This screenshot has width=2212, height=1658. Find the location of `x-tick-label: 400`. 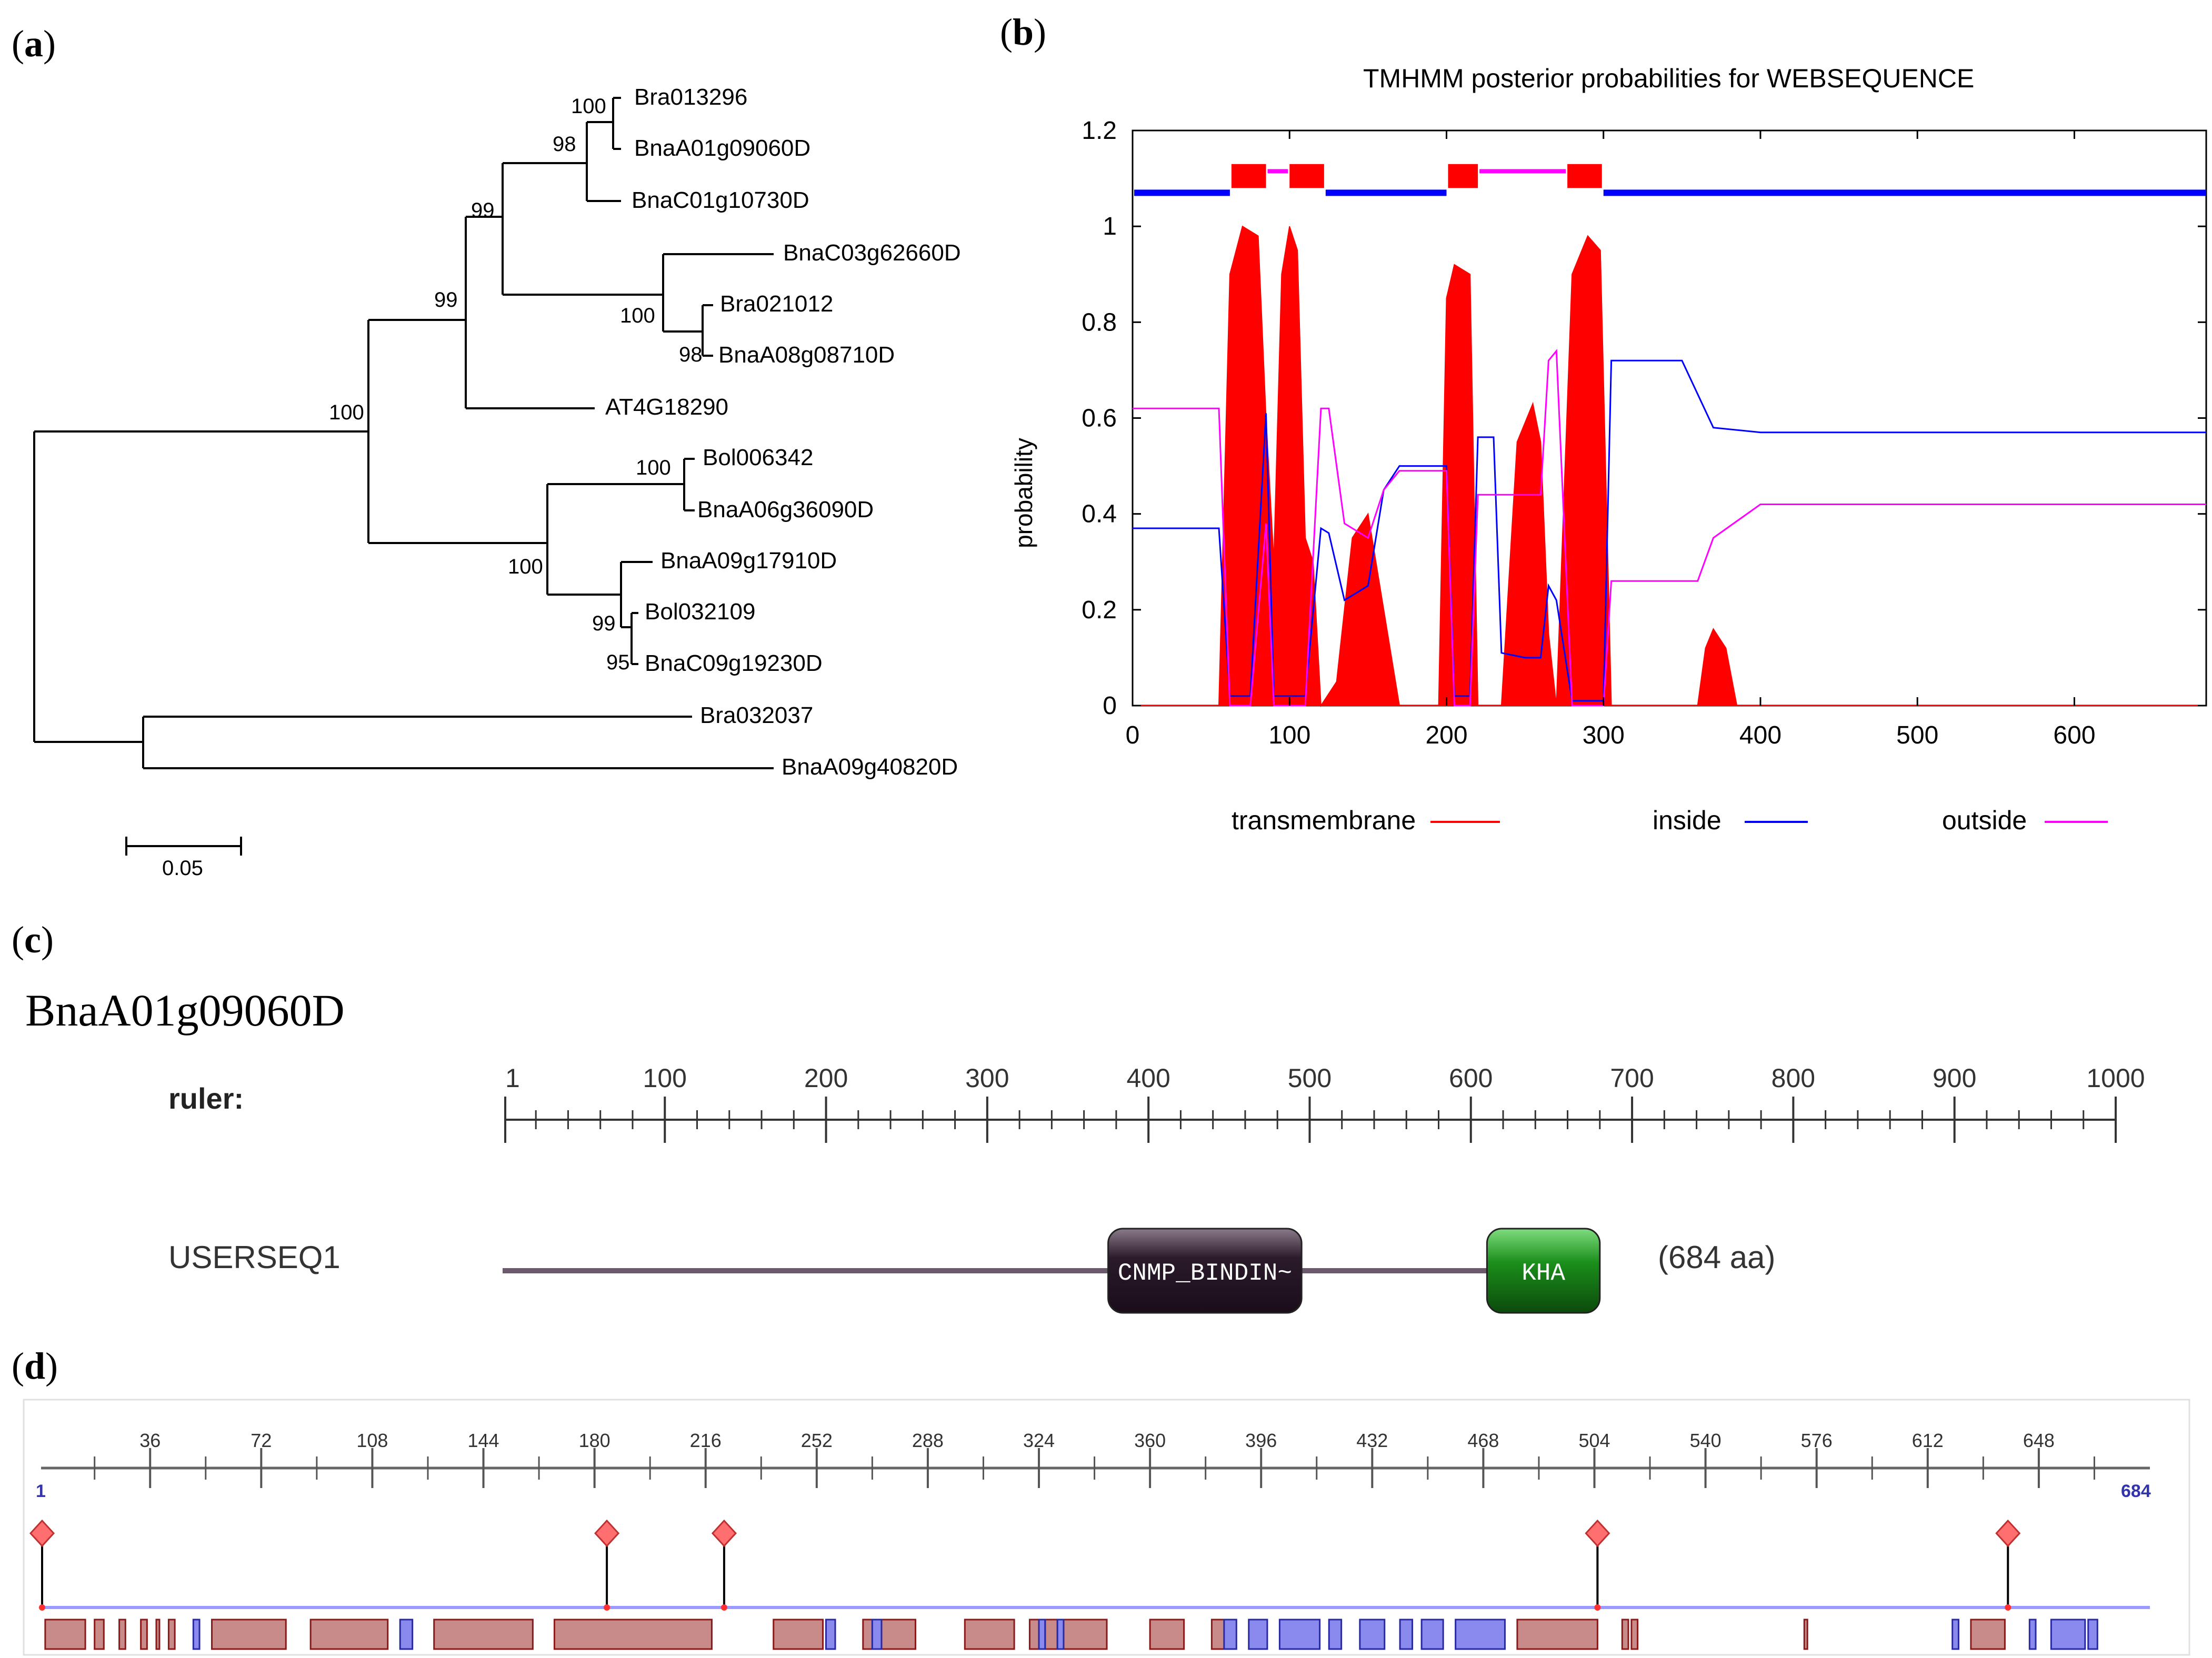

x-tick-label: 400 is located at coordinates (1760, 735).